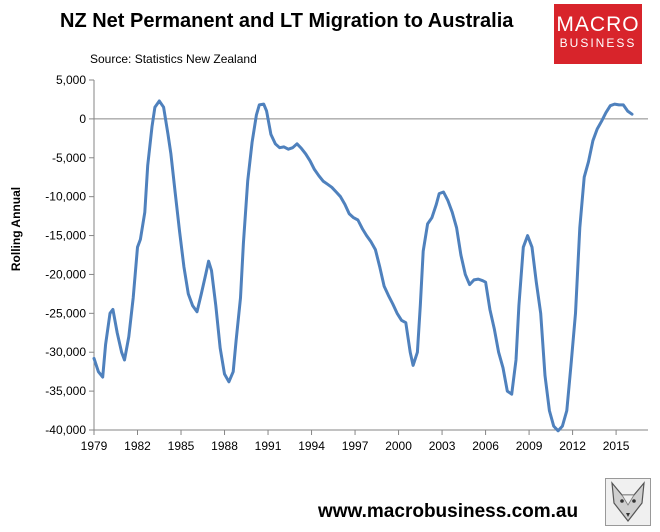  I want to click on x-tick-label: 1985, so click(181, 446).